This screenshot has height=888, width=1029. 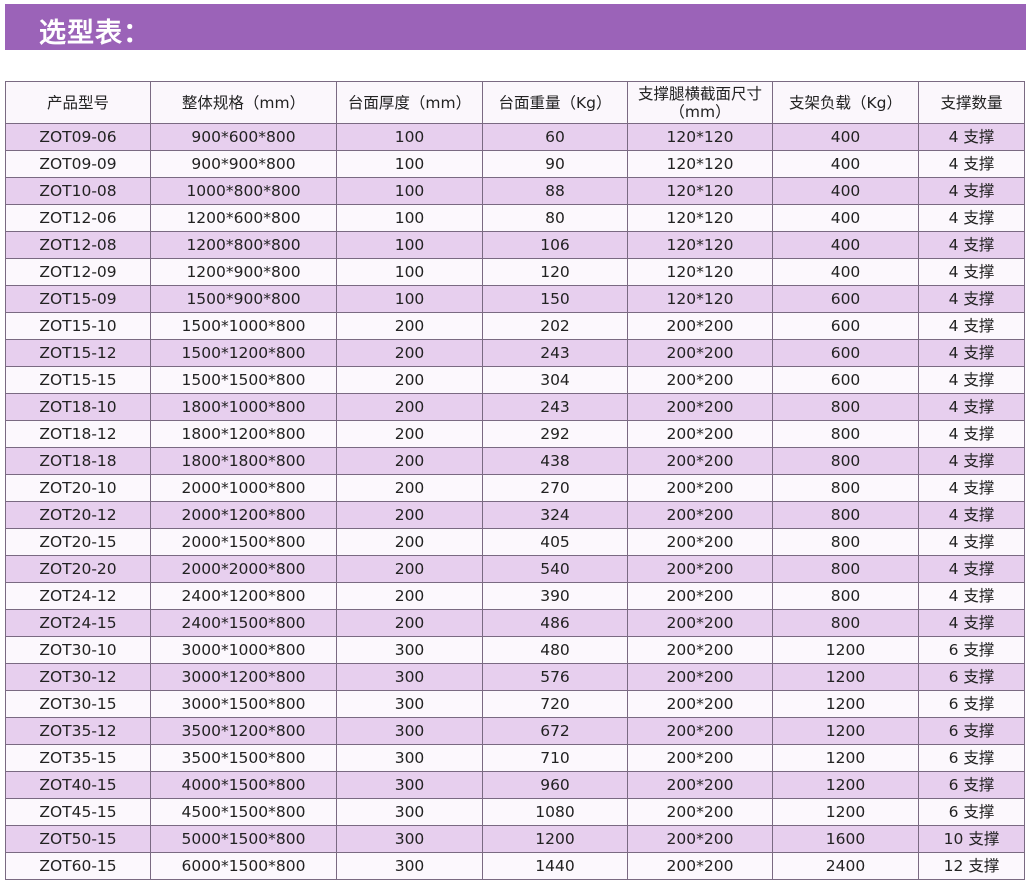 I want to click on cell-top-weight: 60, so click(x=555, y=137).